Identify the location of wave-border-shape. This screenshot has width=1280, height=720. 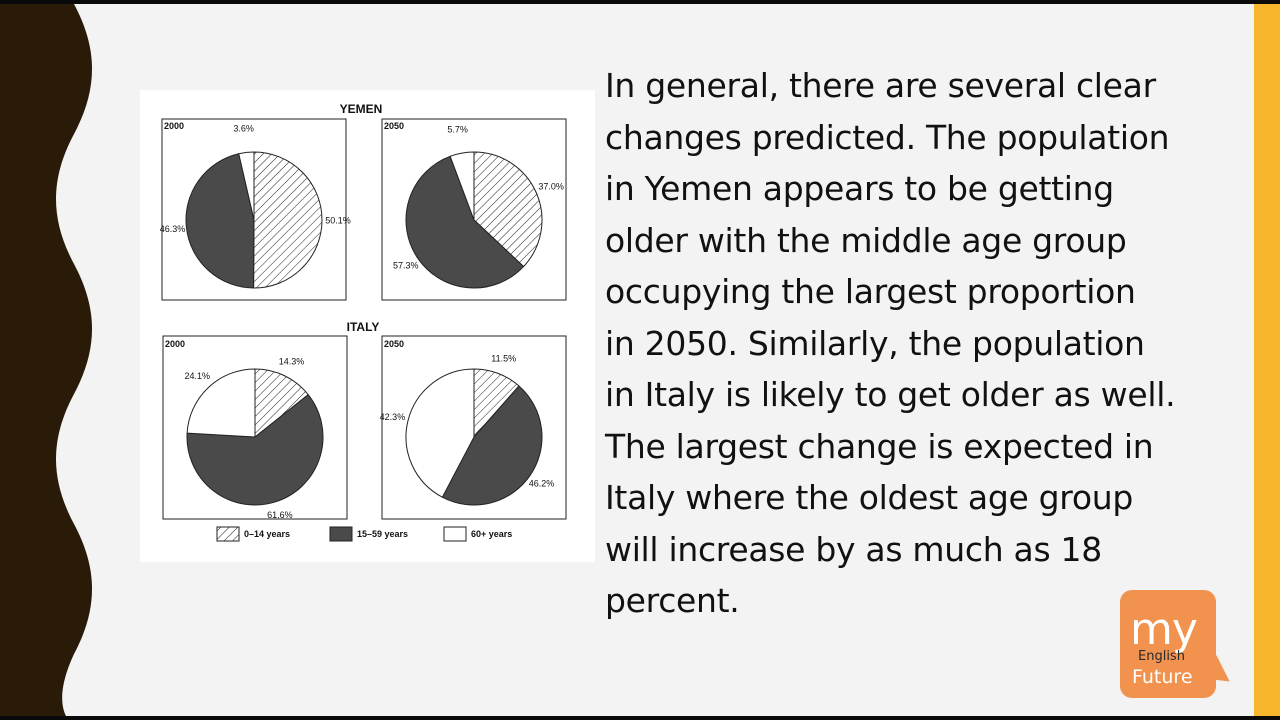
(46, 360).